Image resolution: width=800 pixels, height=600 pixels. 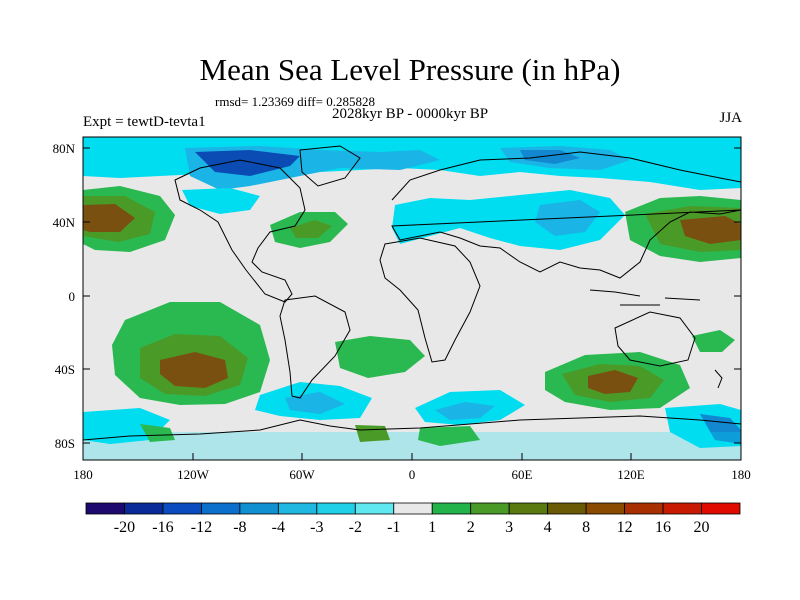 I want to click on positive-anomaly-south-atlantic, so click(x=380, y=357).